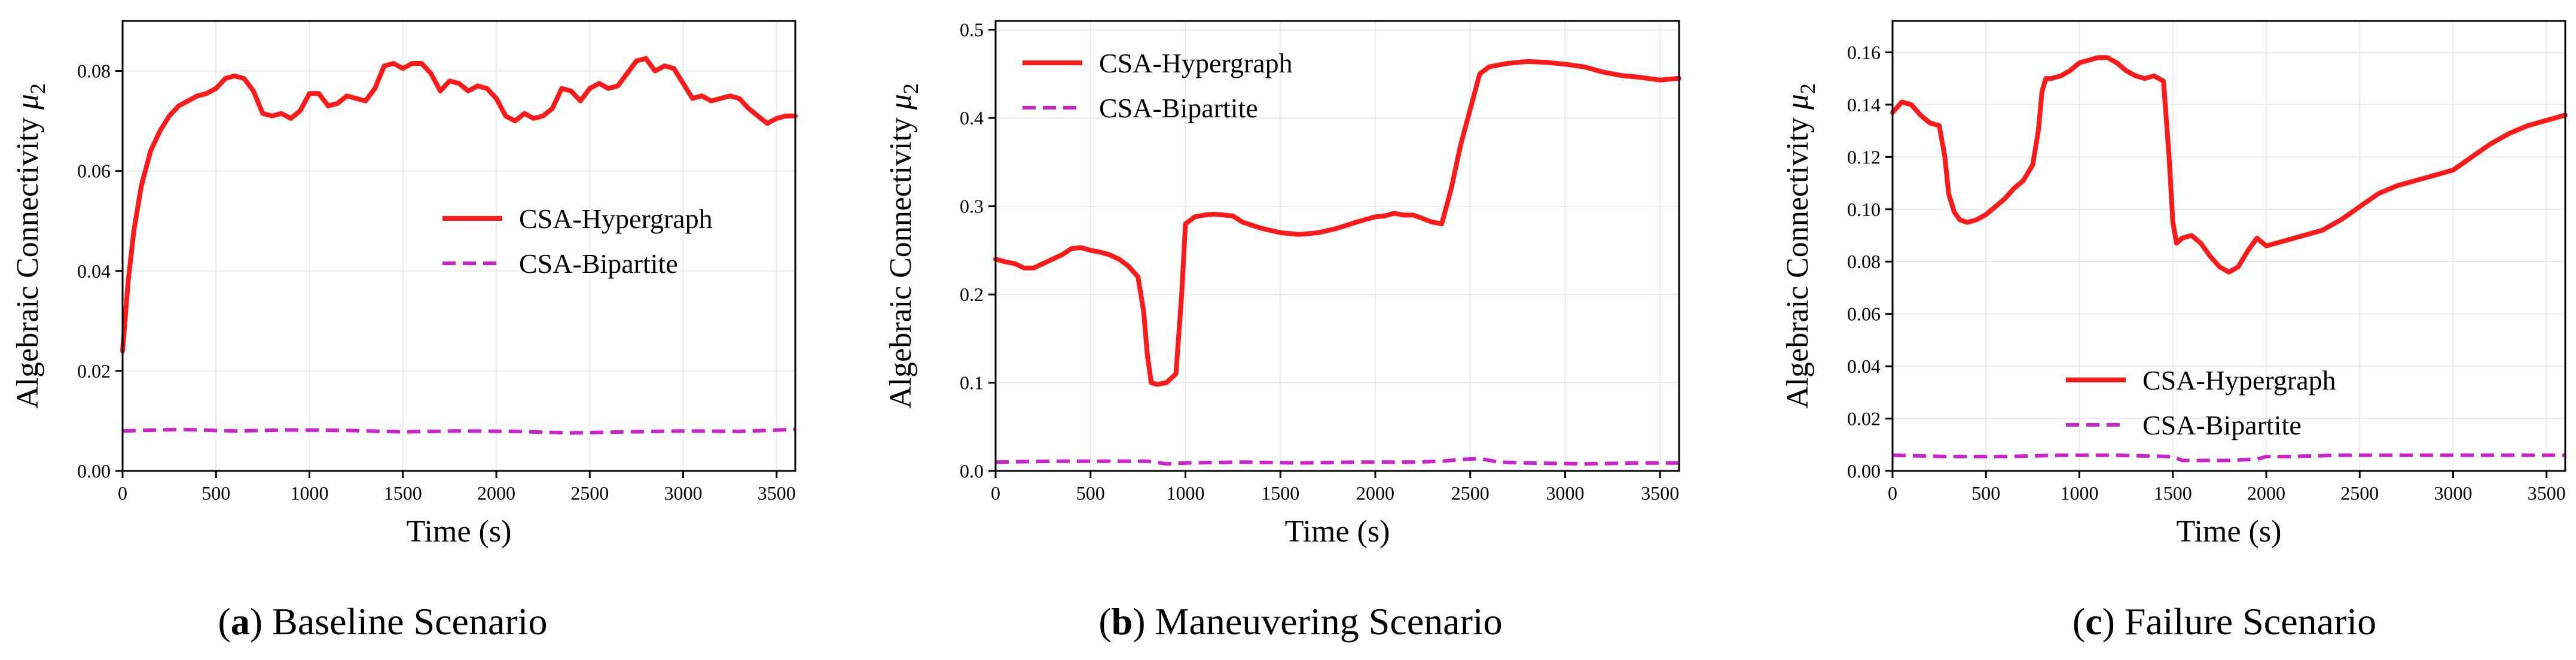 This screenshot has width=2576, height=660. Describe the element at coordinates (972, 206) in the screenshot. I see `y-tick-label: 0.3` at that location.